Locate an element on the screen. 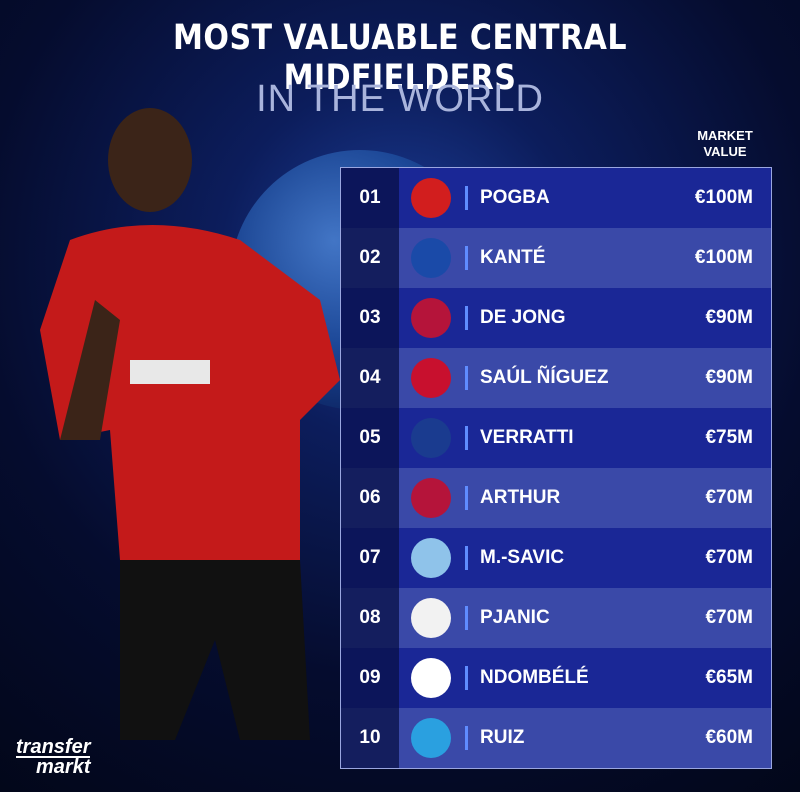 The height and width of the screenshot is (792, 800). table-row: 06 ARTHUR €70M is located at coordinates (556, 498).